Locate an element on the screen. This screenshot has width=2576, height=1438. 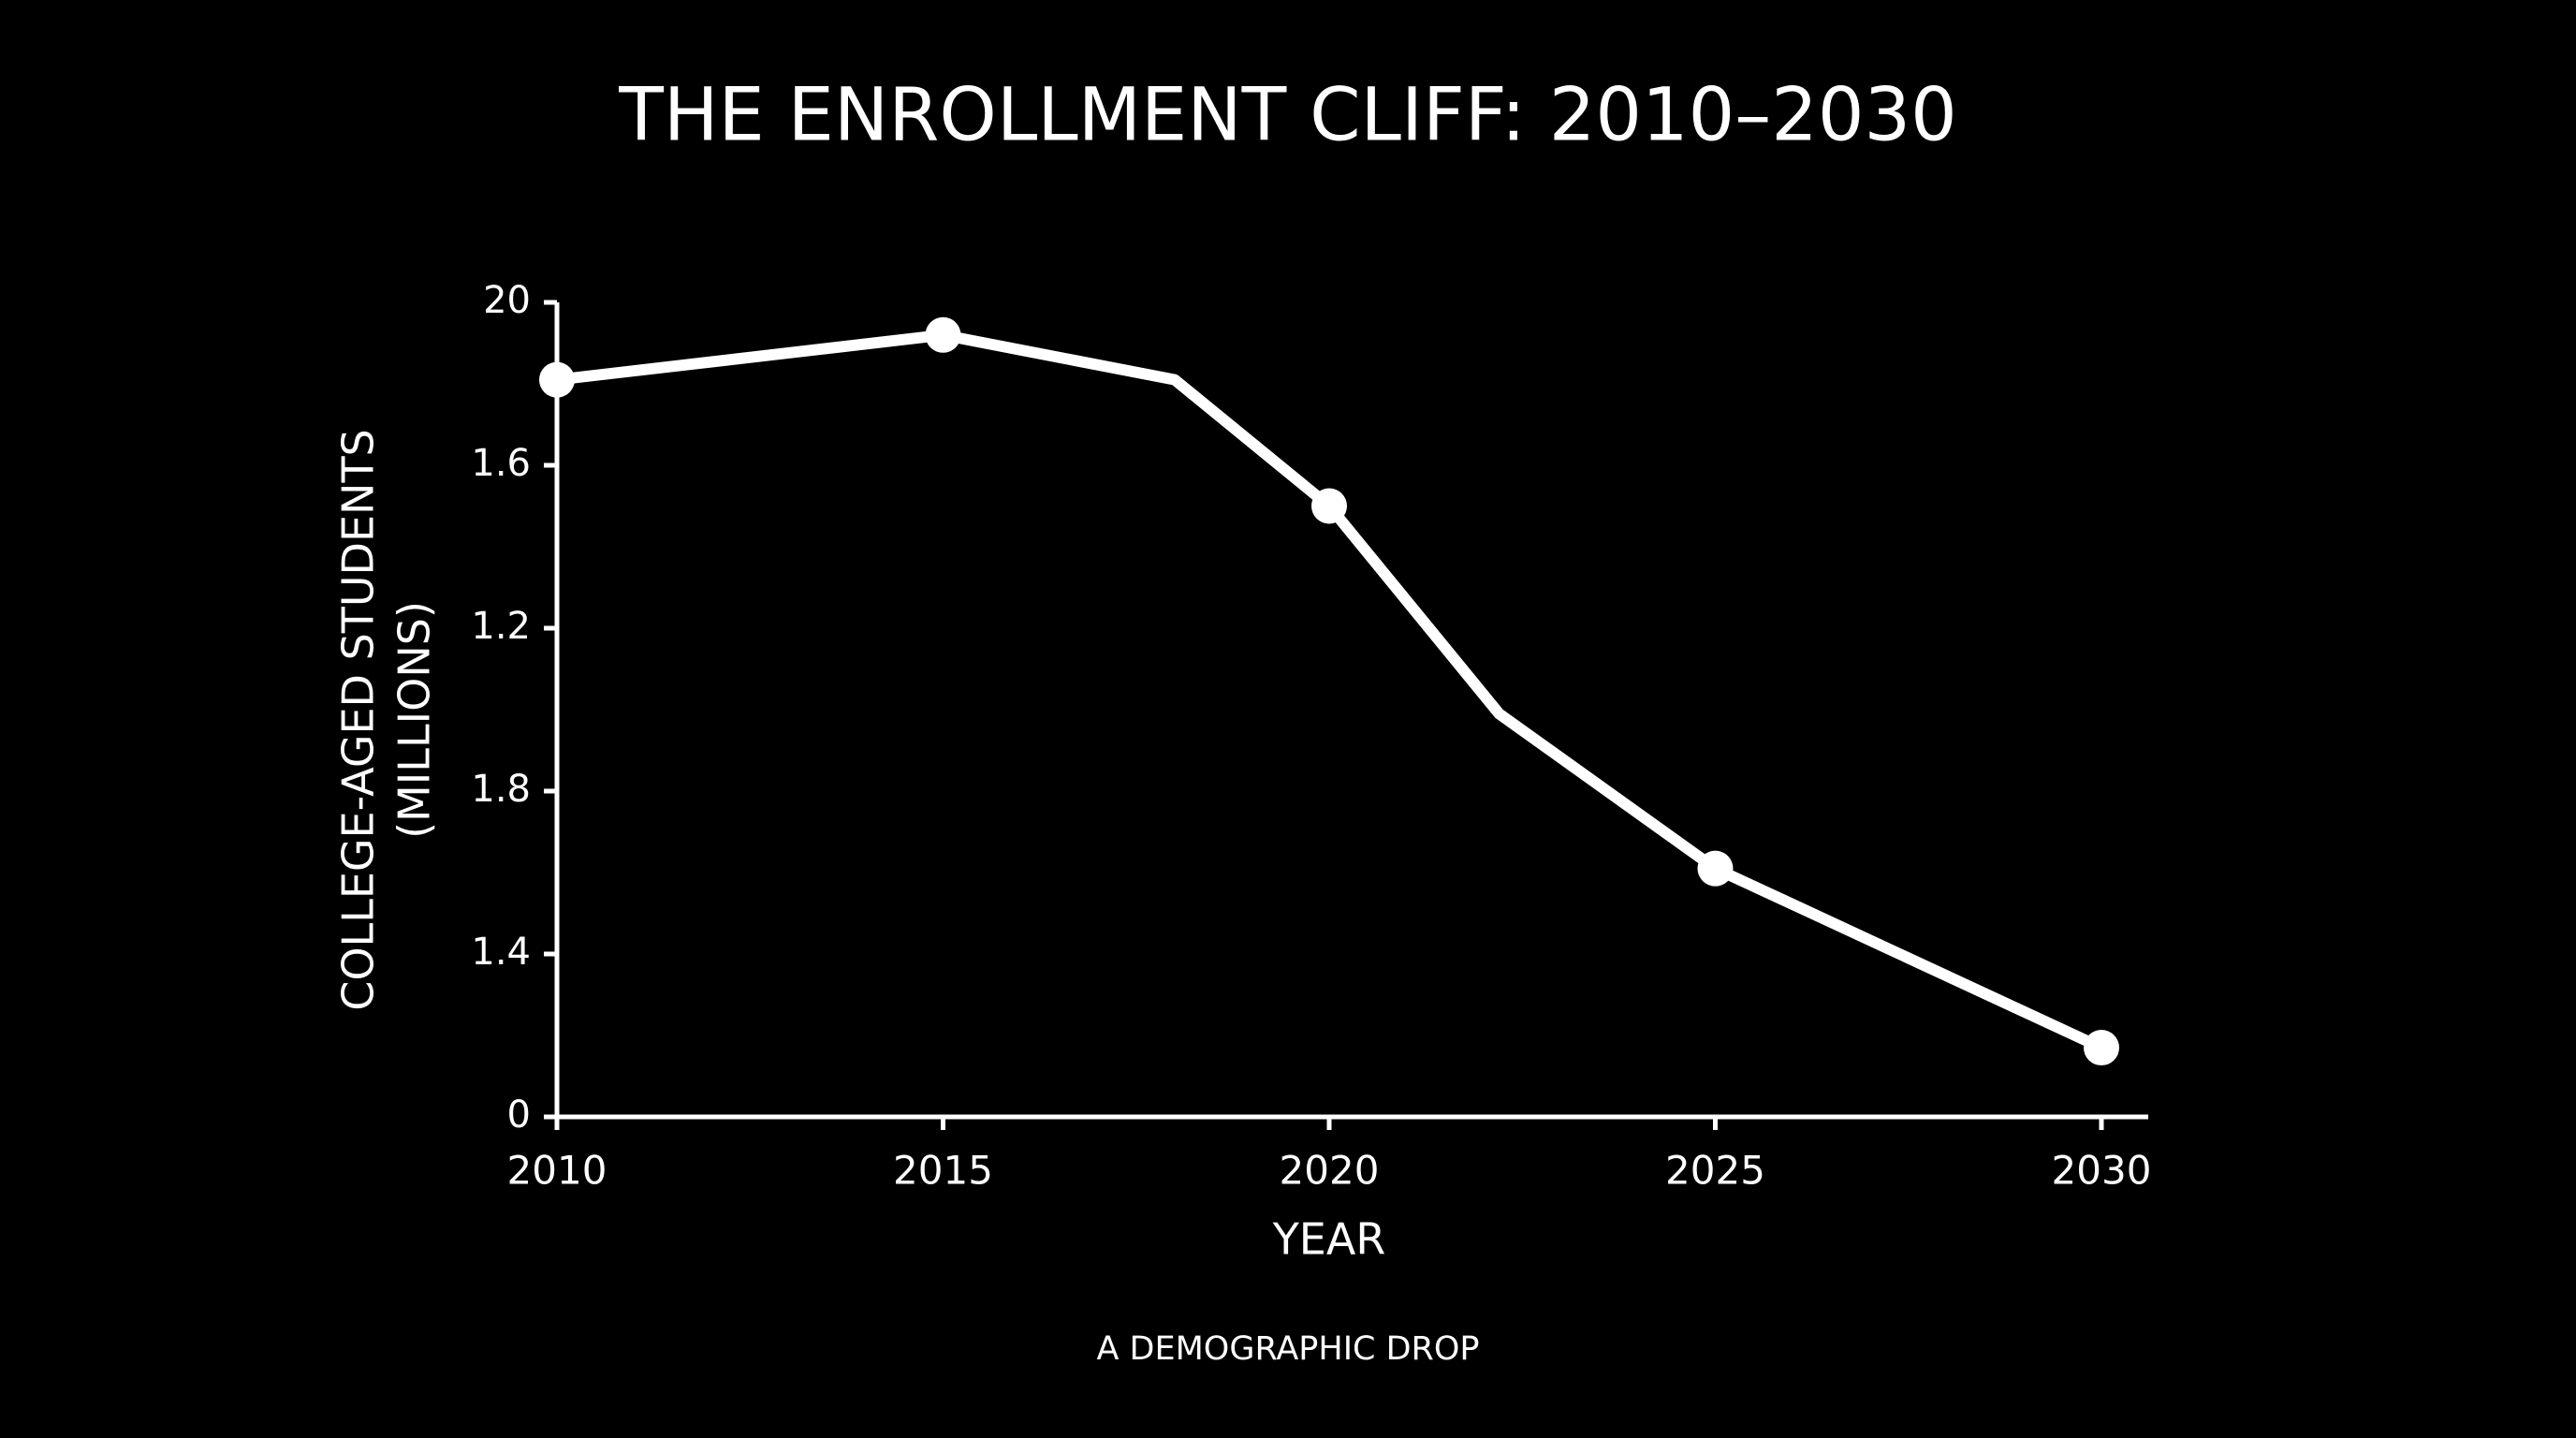
y-tick-label: 1.8 is located at coordinates (501, 789).